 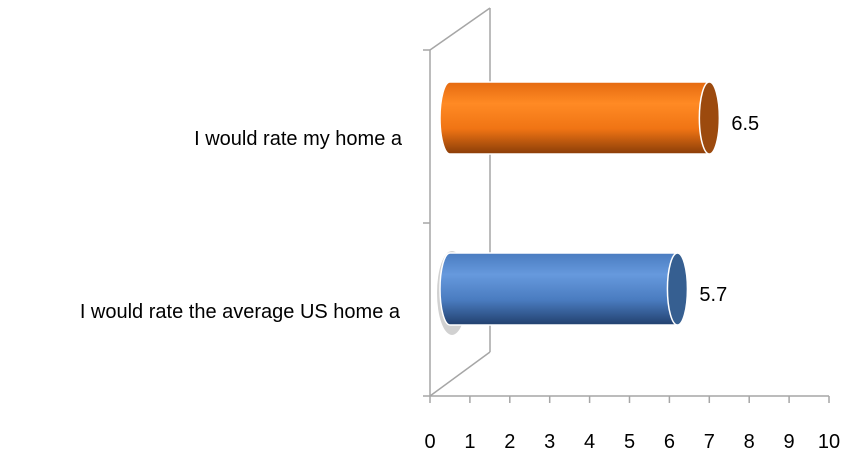 What do you see at coordinates (745, 124) in the screenshot?
I see `data-label: 6.5` at bounding box center [745, 124].